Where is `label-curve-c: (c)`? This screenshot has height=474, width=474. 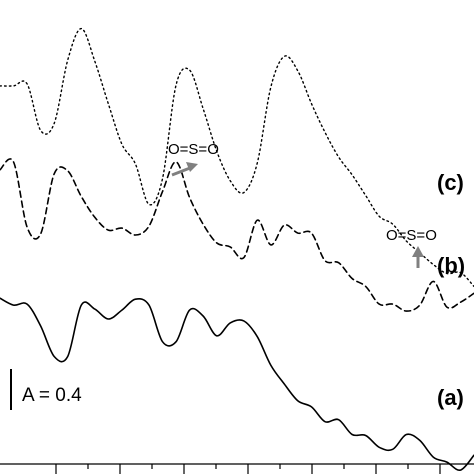
label-curve-c: (c) is located at coordinates (450, 182).